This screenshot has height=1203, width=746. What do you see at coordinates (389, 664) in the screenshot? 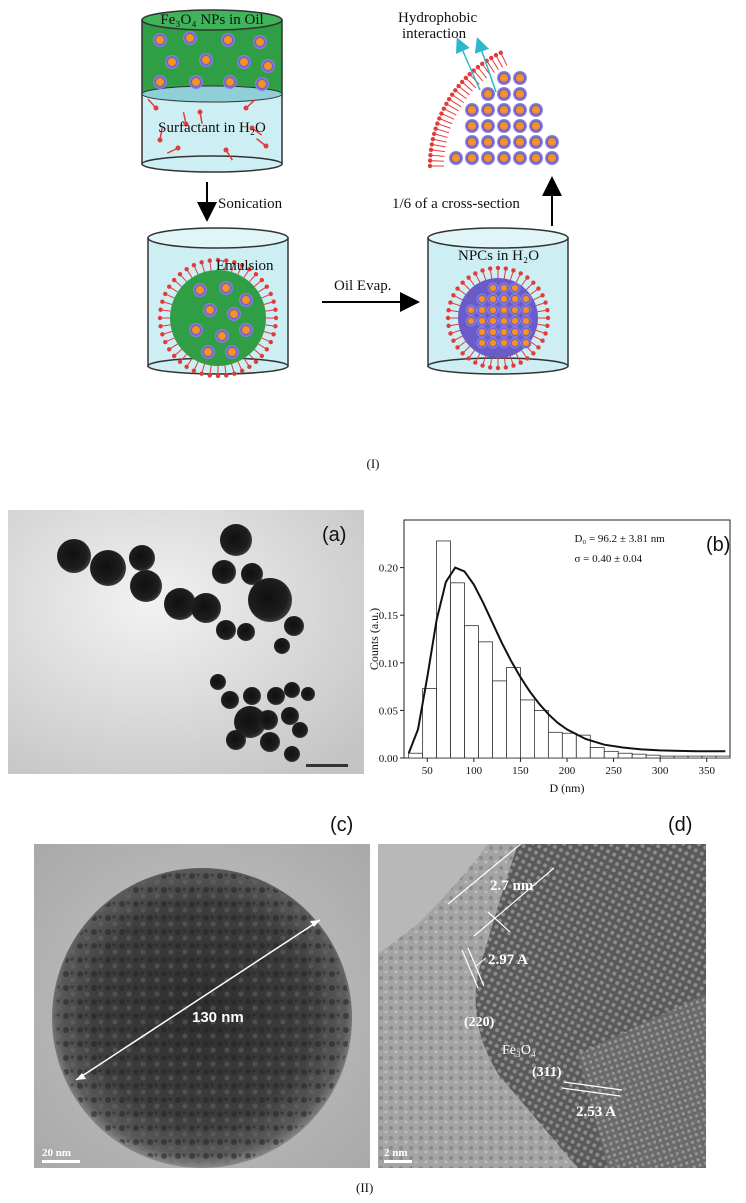
I see `y-tick-label: 0.10` at bounding box center [389, 664].